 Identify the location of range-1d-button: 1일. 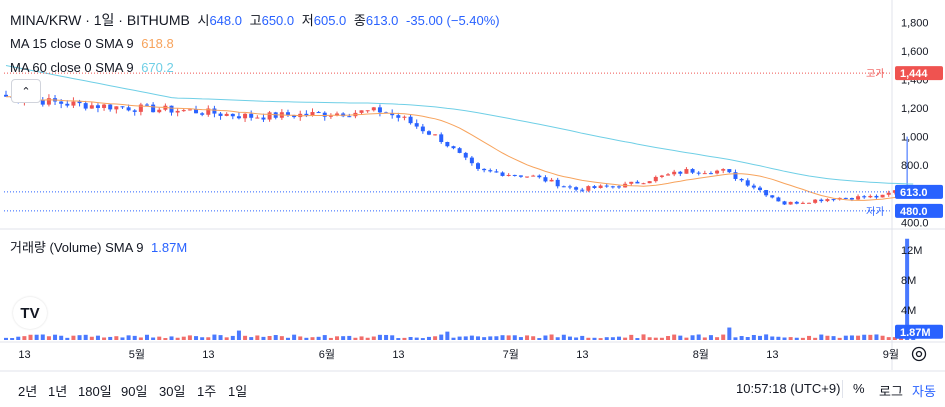
(238, 391).